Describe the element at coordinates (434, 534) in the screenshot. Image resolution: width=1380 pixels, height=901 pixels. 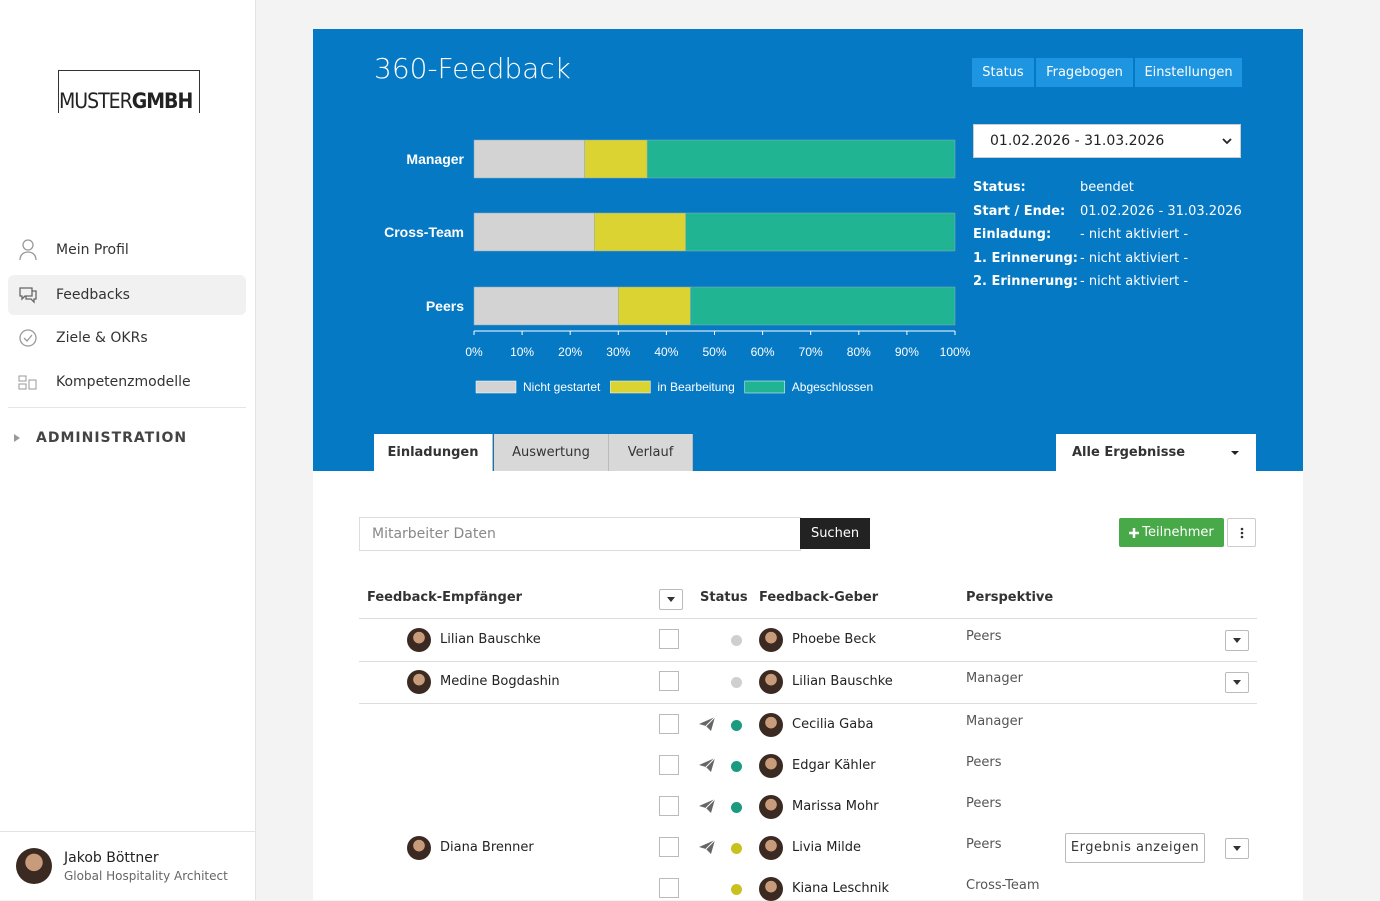
I see `search-placeholder: Mitarbeiter Daten` at that location.